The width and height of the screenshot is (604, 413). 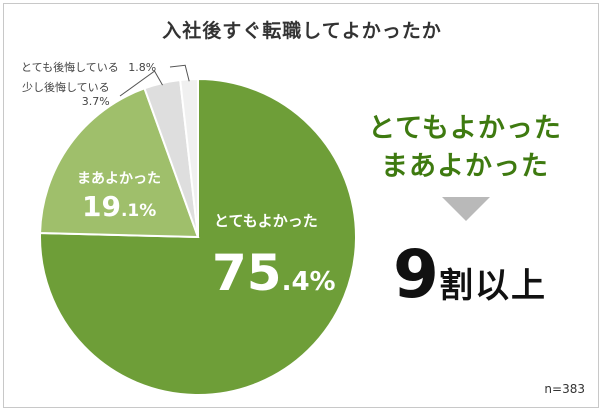 I want to click on label-fairly-good-text: まあよかった, so click(x=119, y=179).